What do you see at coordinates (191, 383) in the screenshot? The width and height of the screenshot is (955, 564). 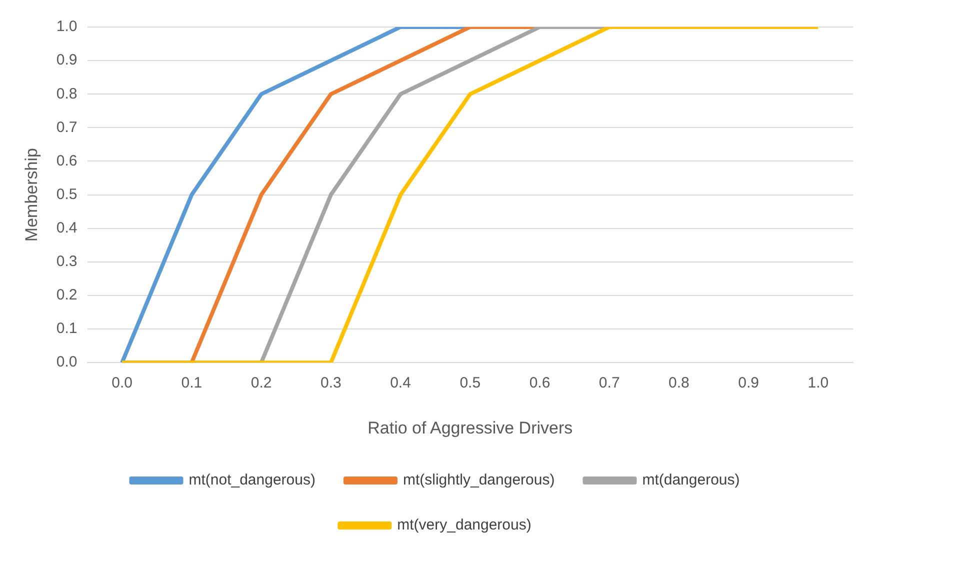 I see `x-tick-label: 0.1` at bounding box center [191, 383].